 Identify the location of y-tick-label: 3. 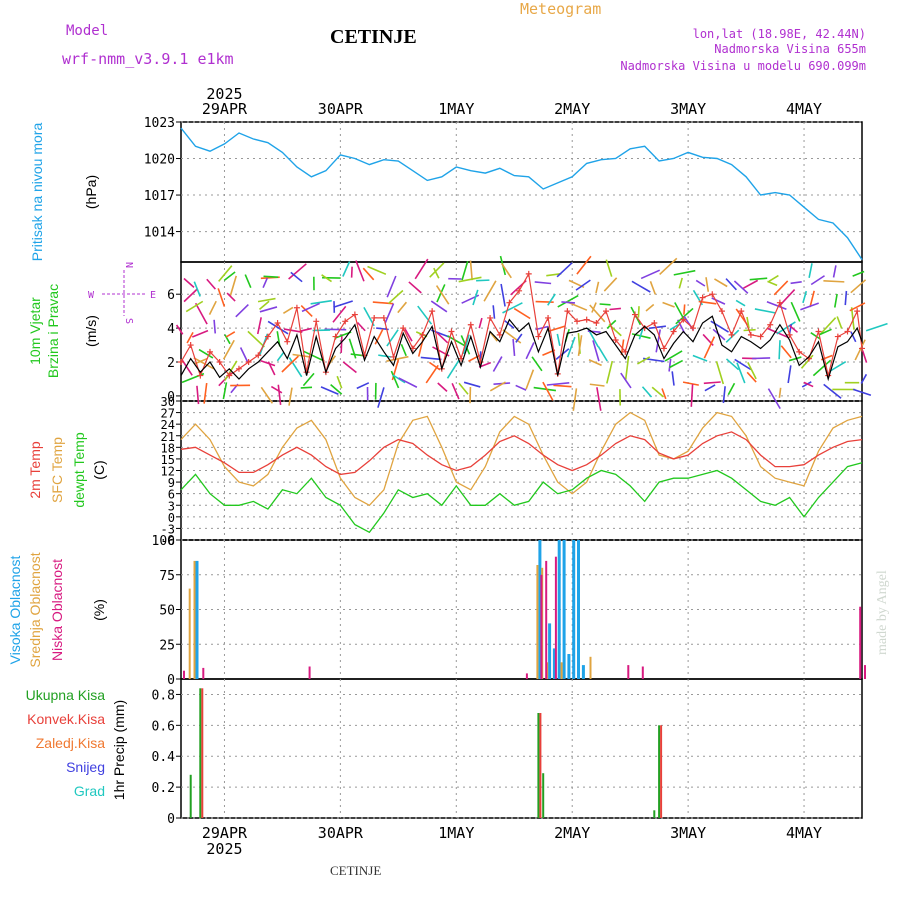
(171, 506).